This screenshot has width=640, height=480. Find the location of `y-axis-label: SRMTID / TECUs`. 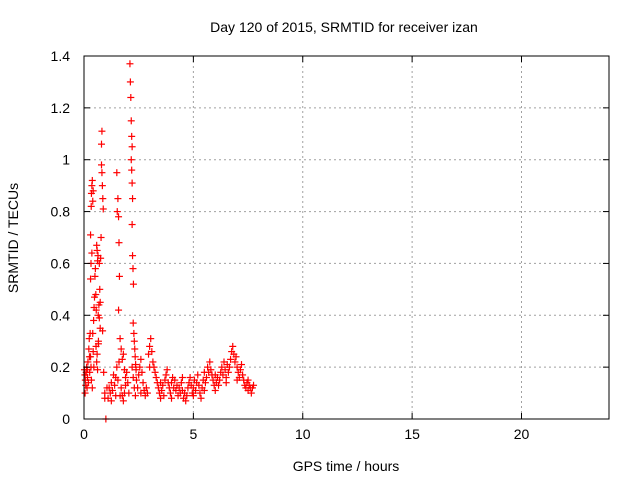

y-axis-label: SRMTID / TECUs is located at coordinates (13, 238).